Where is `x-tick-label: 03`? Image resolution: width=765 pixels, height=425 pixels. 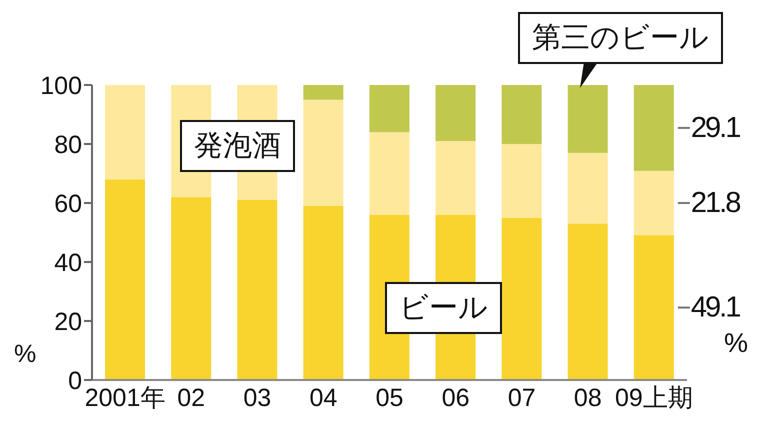
x-tick-label: 03 is located at coordinates (257, 398).